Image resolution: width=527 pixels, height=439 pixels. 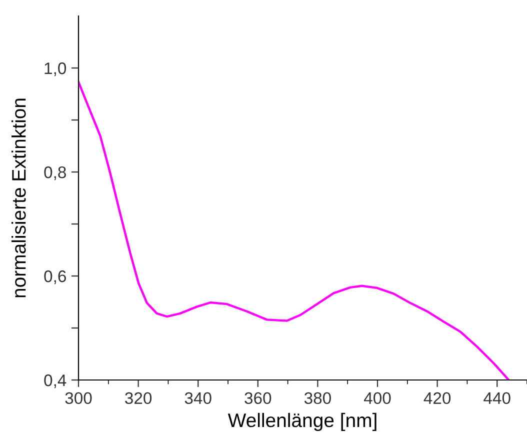 I want to click on x-tick-label: 420, so click(x=437, y=398).